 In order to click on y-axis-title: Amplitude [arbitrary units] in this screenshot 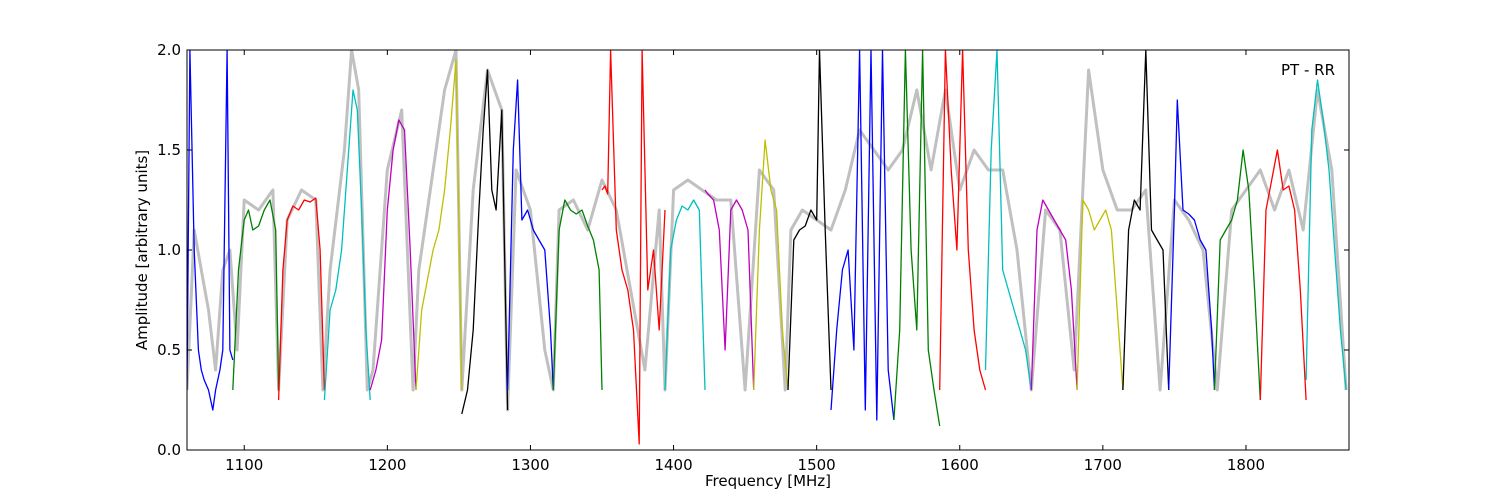, I will do `click(142, 250)`.